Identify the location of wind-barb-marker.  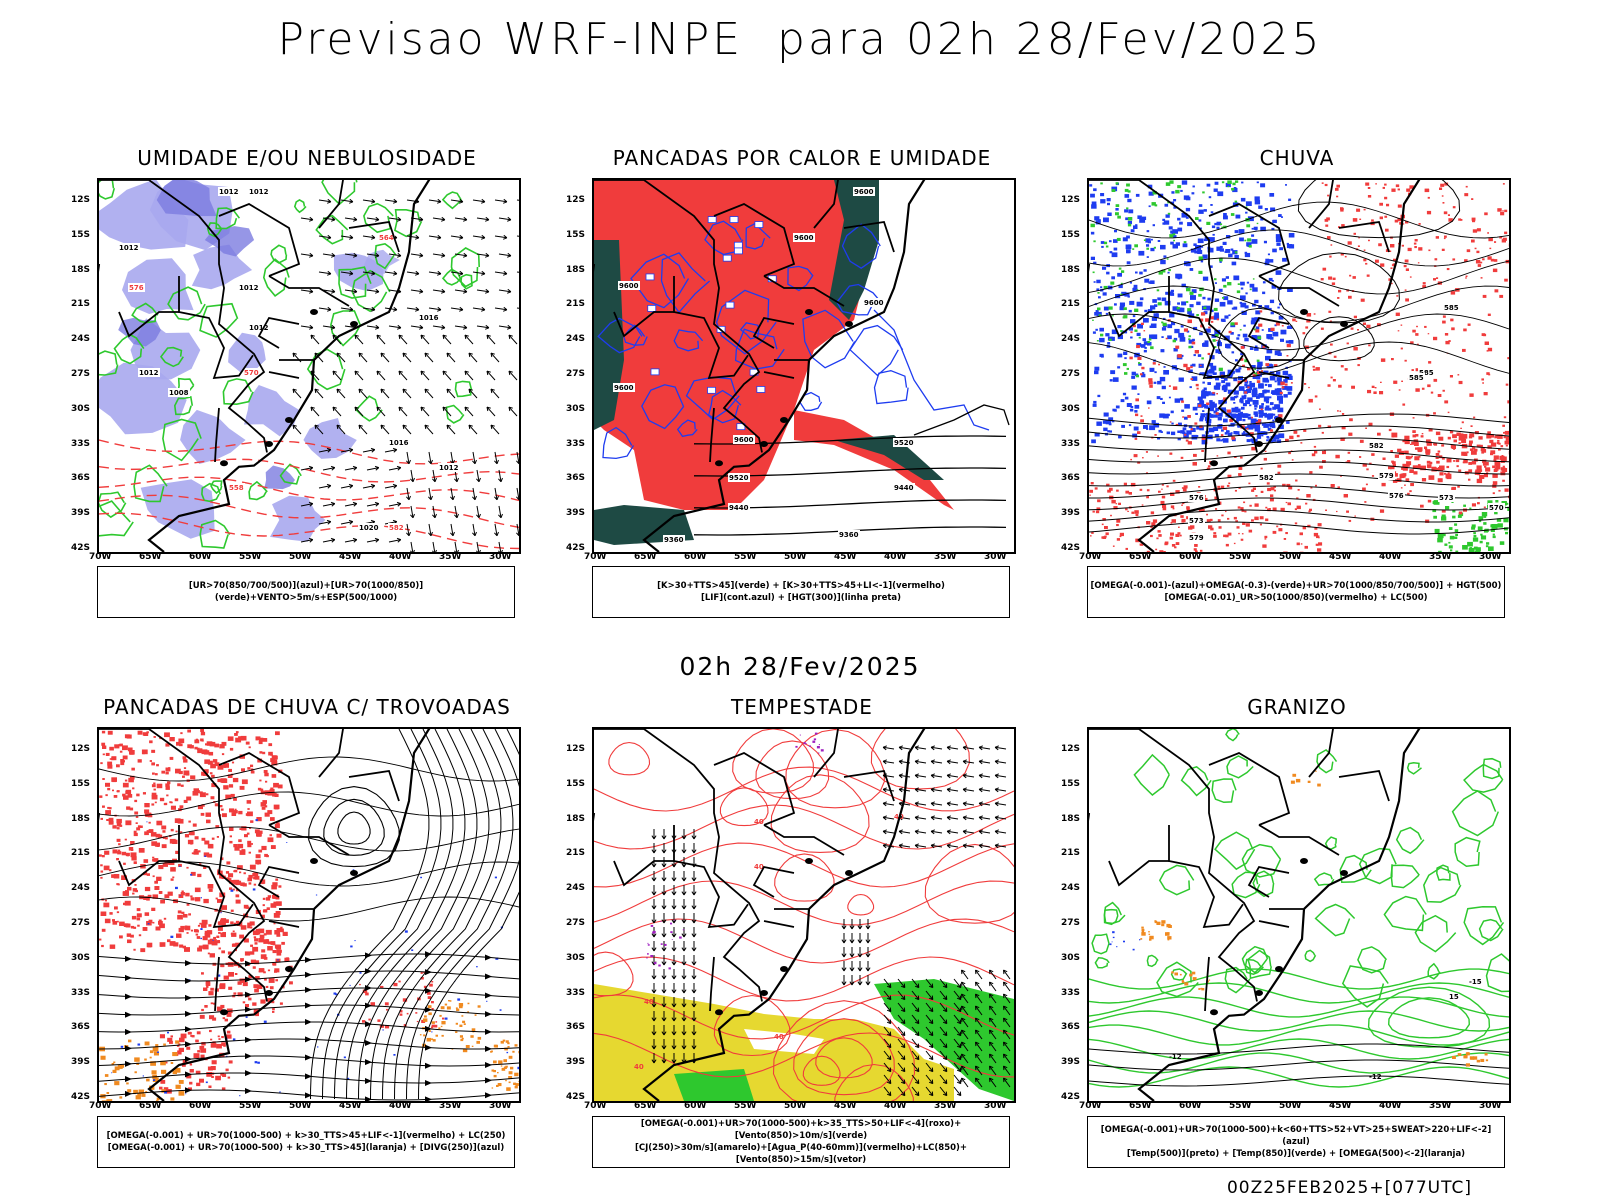
(711, 390).